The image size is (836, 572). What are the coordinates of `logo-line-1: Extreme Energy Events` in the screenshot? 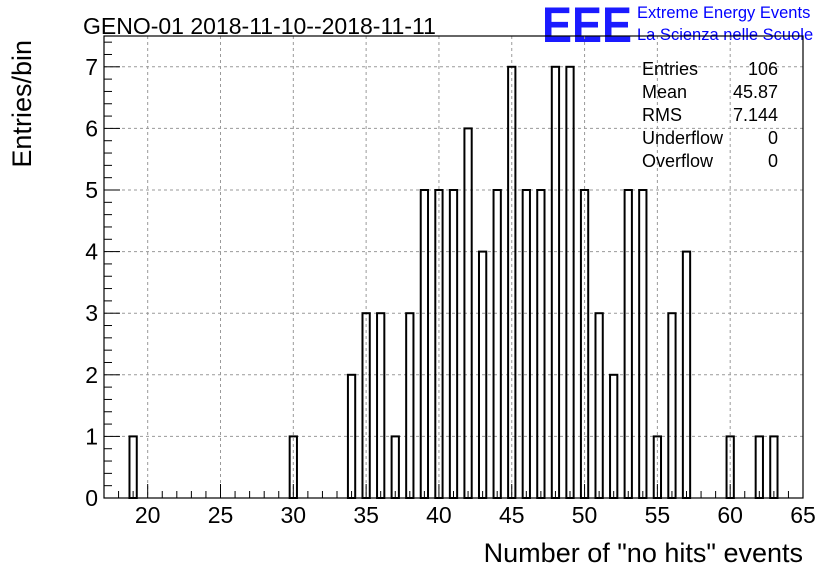 It's located at (723, 13).